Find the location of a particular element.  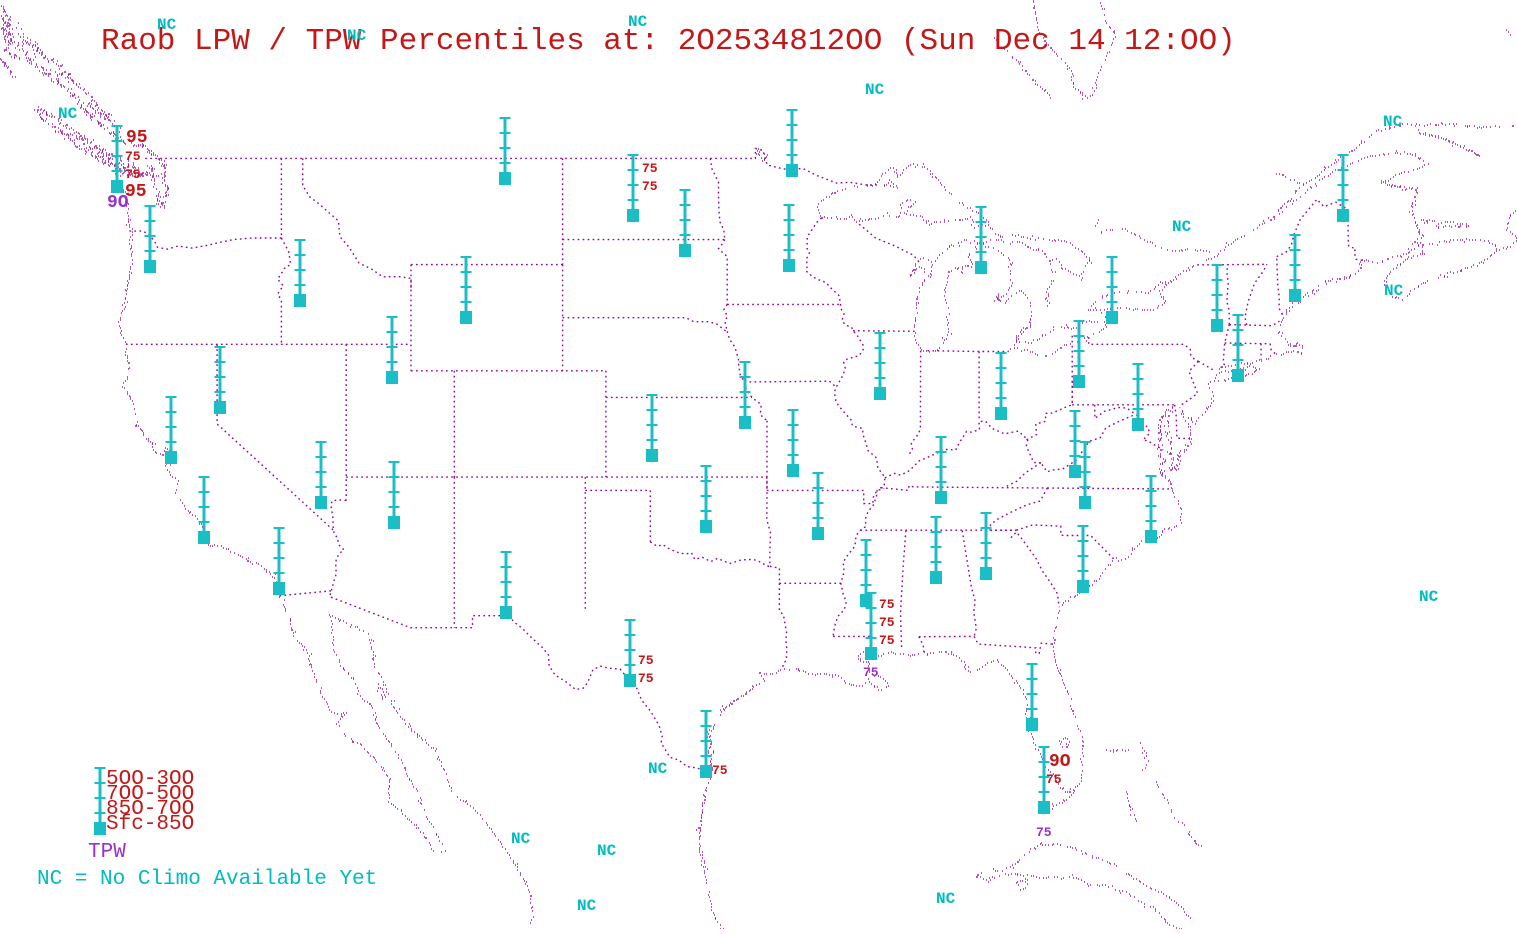

svg-text: 7OO-5OO is located at coordinates (150, 794).